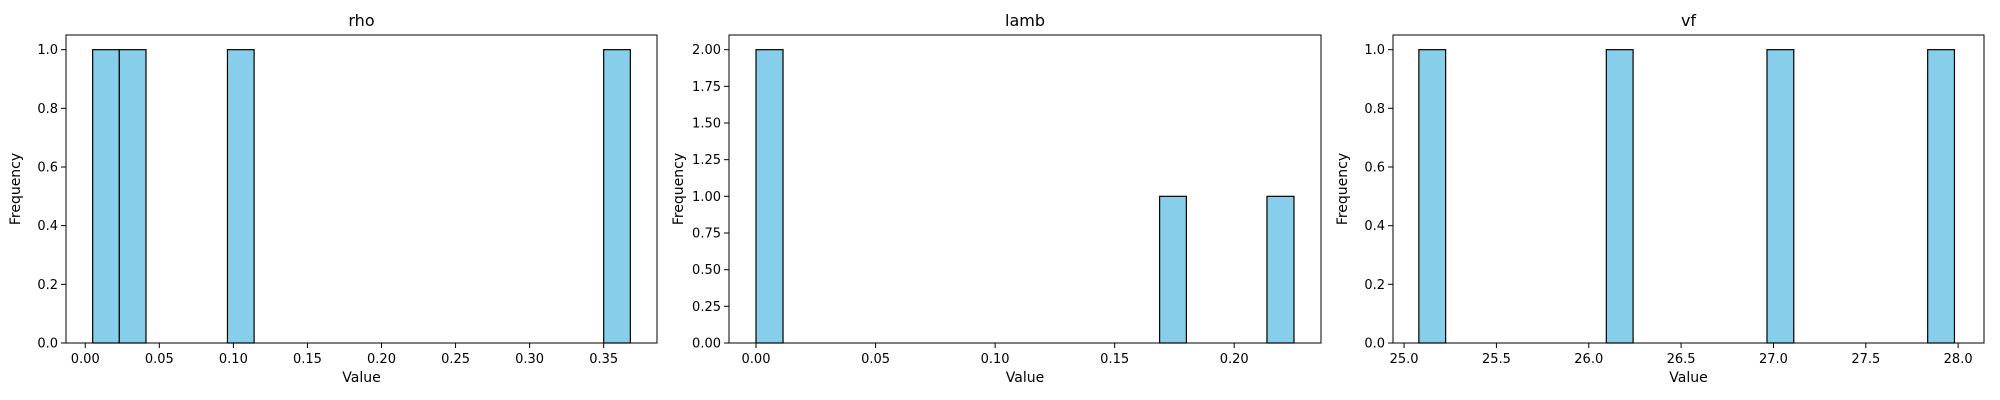  Describe the element at coordinates (1025, 20) in the screenshot. I see `chart-title: lamb` at that location.